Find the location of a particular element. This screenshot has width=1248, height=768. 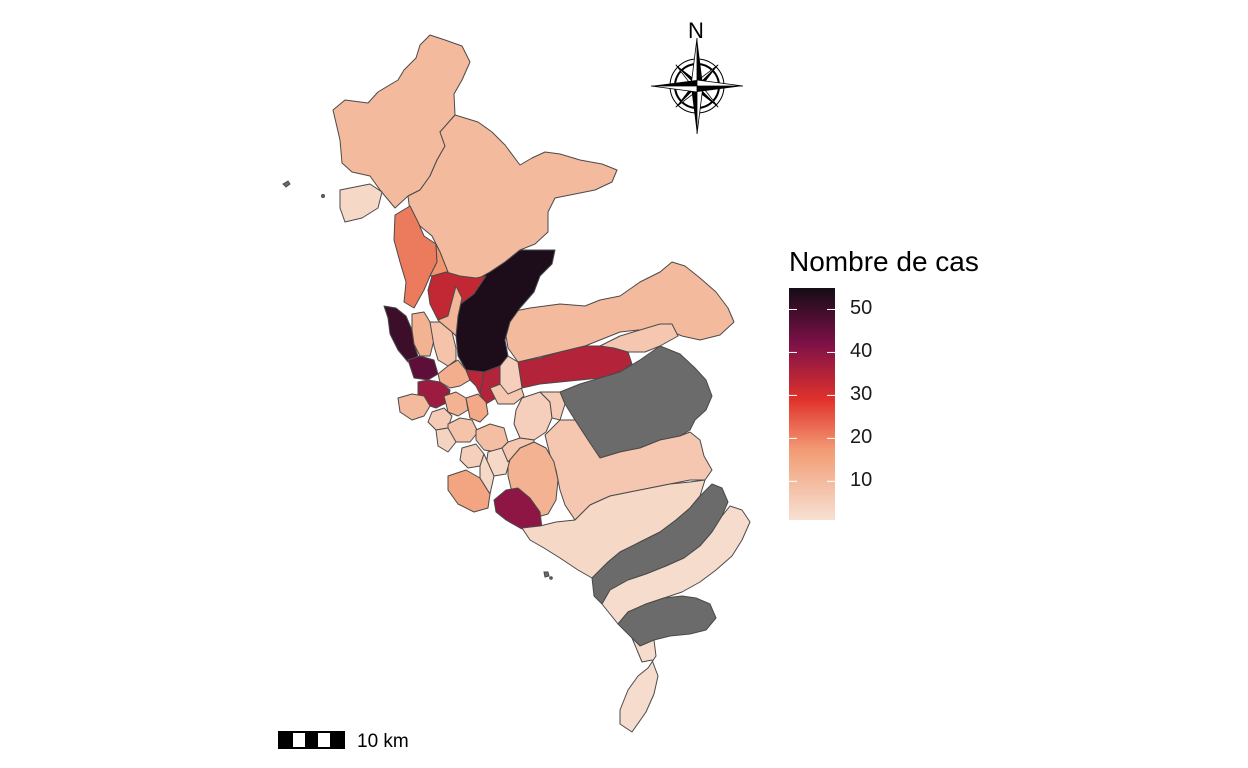

legend-title: Nombre de cas is located at coordinates (884, 261).